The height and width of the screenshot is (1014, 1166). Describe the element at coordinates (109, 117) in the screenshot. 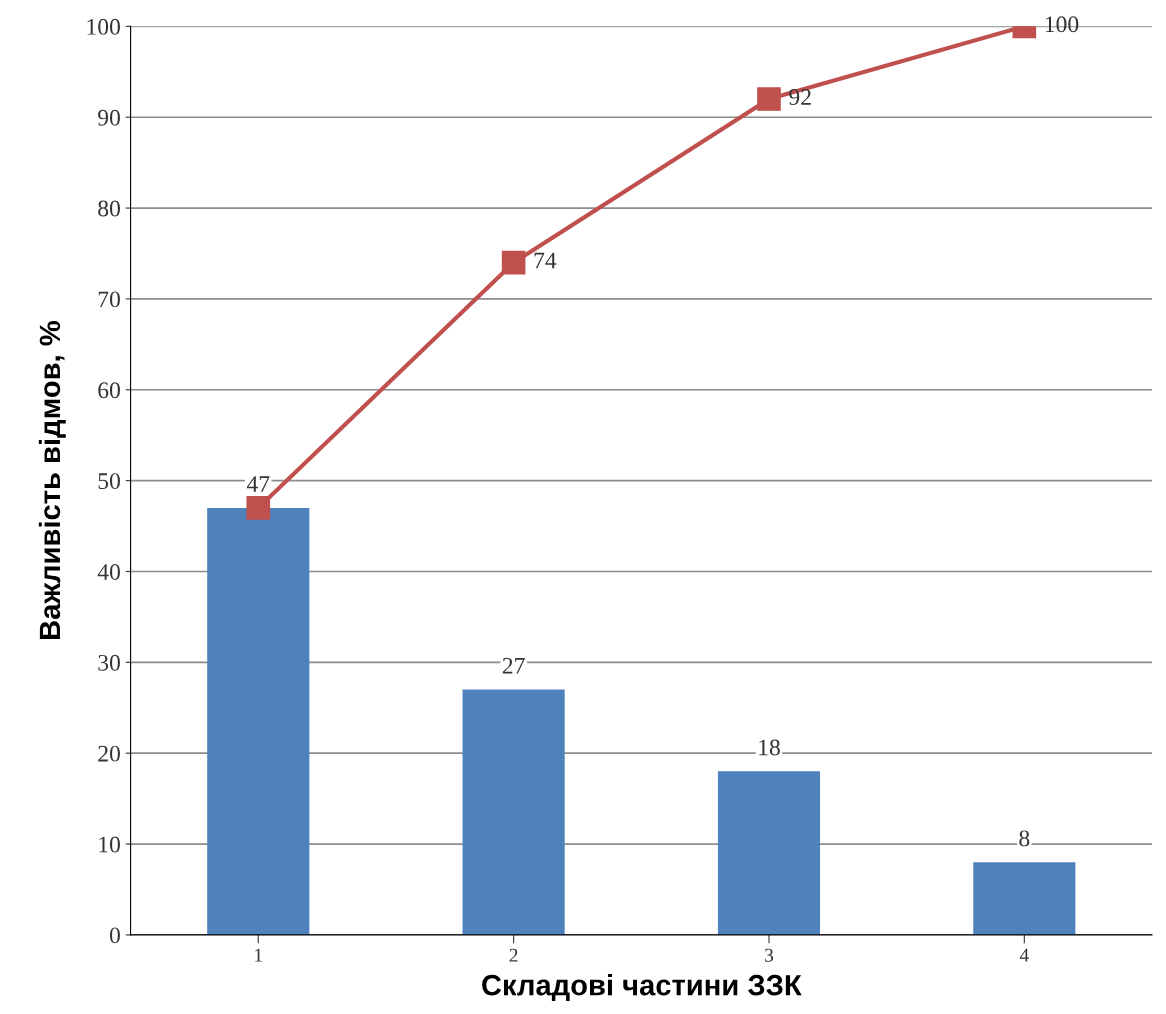

I see `y-tick-label: 90` at that location.